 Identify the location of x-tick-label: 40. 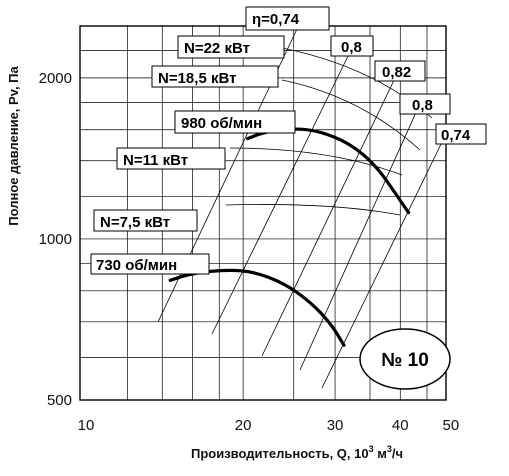
(400, 425).